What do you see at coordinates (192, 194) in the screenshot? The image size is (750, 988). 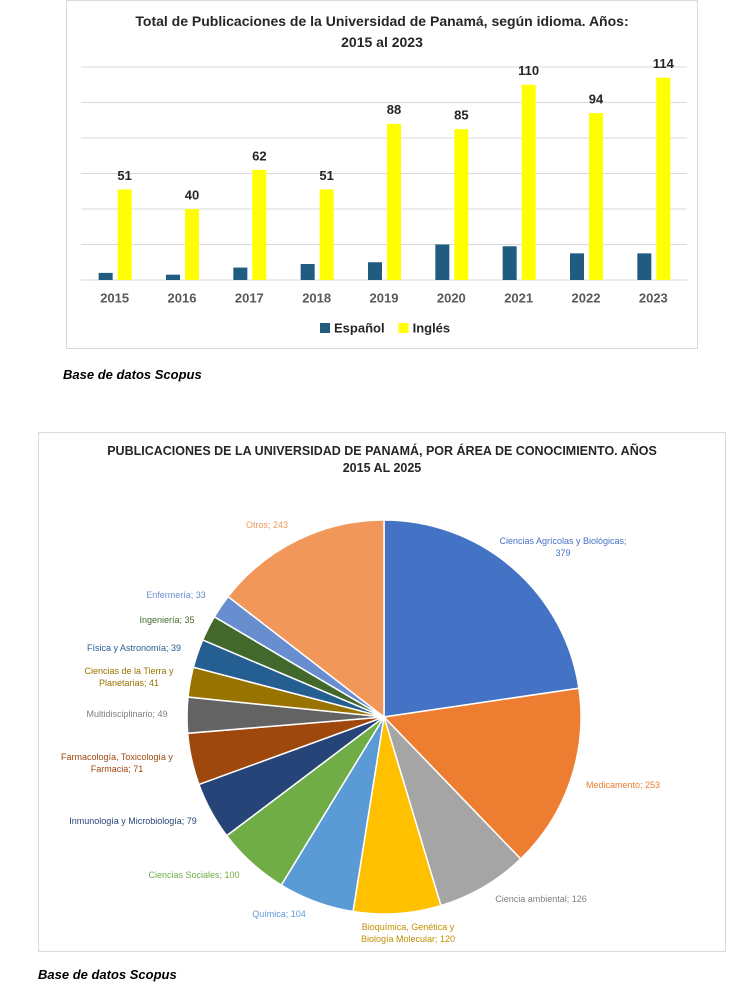 I see `data-label: 40` at bounding box center [192, 194].